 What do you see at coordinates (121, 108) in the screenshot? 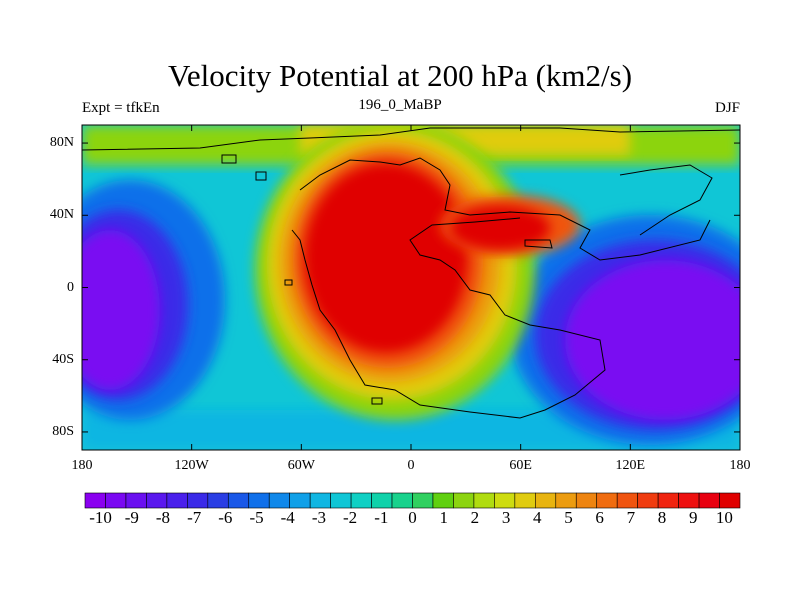
I see `experiment-label: Expt = tfkEn` at bounding box center [121, 108].